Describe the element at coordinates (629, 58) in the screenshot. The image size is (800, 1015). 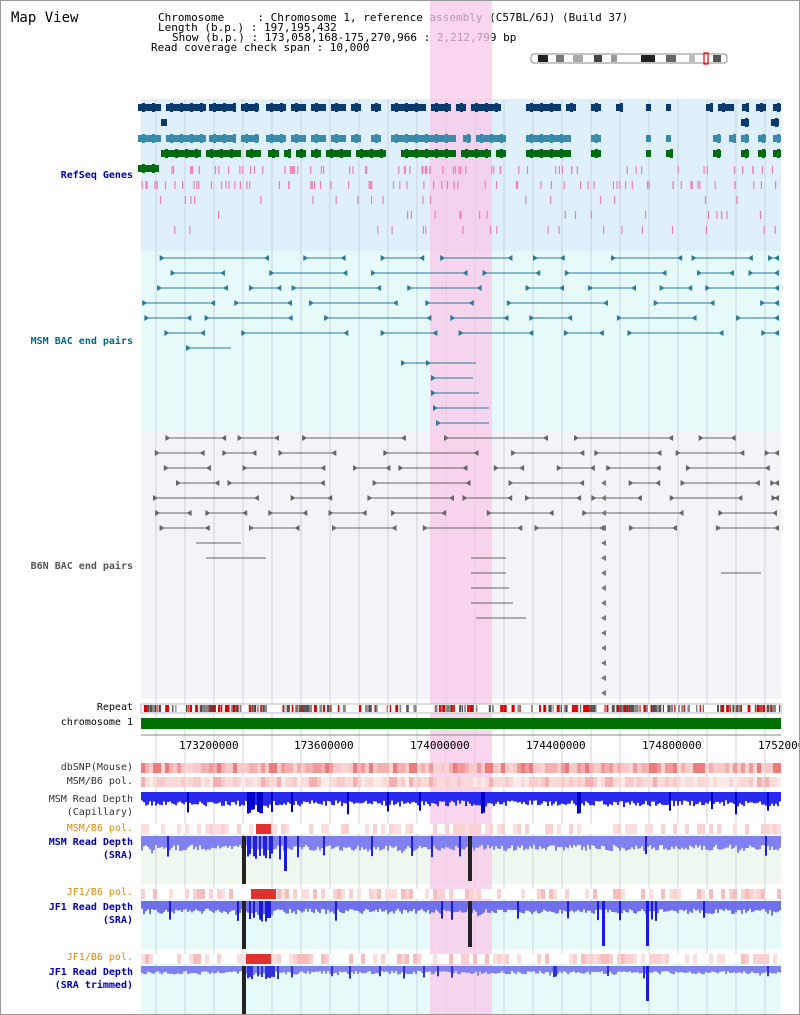
I see `chromosome-ideogram` at that location.